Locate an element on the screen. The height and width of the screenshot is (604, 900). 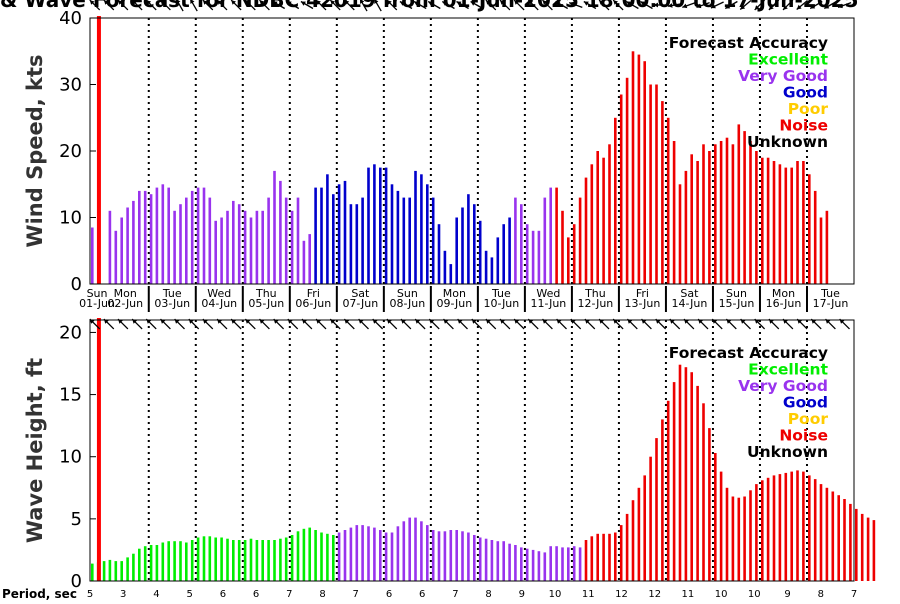
period-value: 11 is located at coordinates (588, 594).